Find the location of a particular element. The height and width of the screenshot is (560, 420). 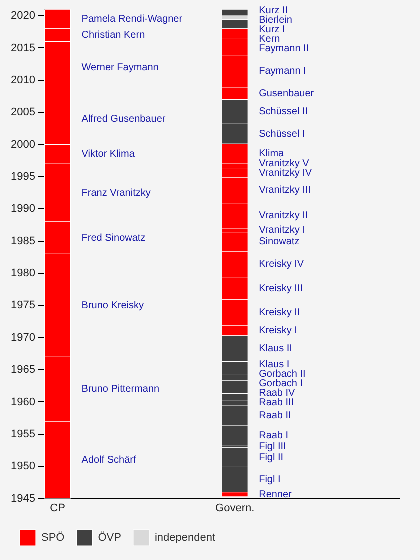

series-label: Faymann I is located at coordinates (282, 72).